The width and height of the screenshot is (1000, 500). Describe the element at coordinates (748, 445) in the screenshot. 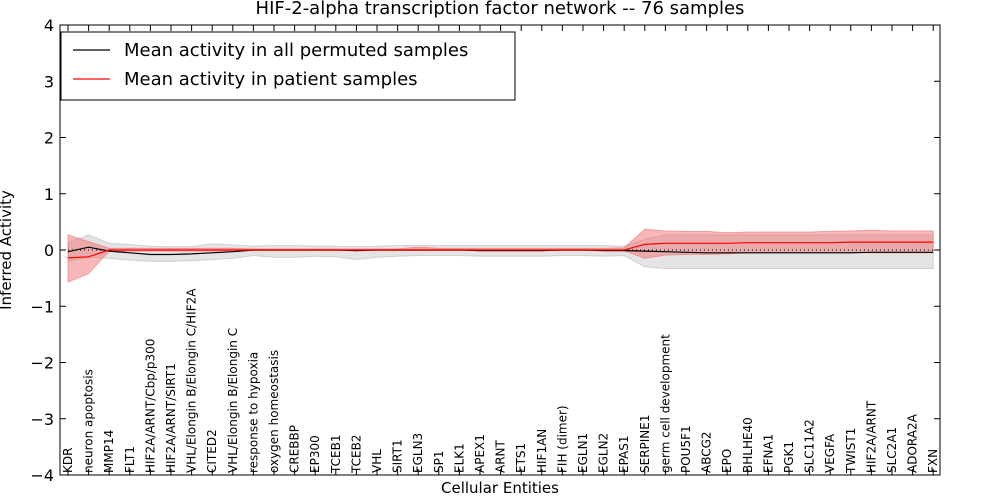

I see `x-tick-label: BHLHE40` at that location.